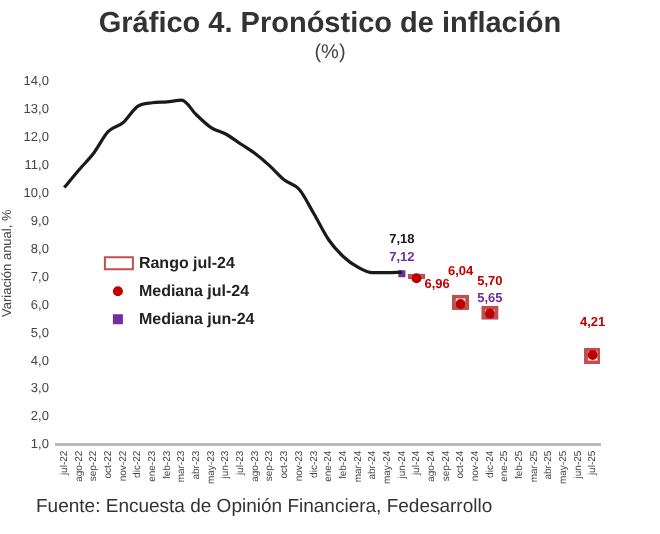 This screenshot has width=660, height=534. Describe the element at coordinates (330, 54) in the screenshot. I see `chart-subtitle: (%)` at that location.